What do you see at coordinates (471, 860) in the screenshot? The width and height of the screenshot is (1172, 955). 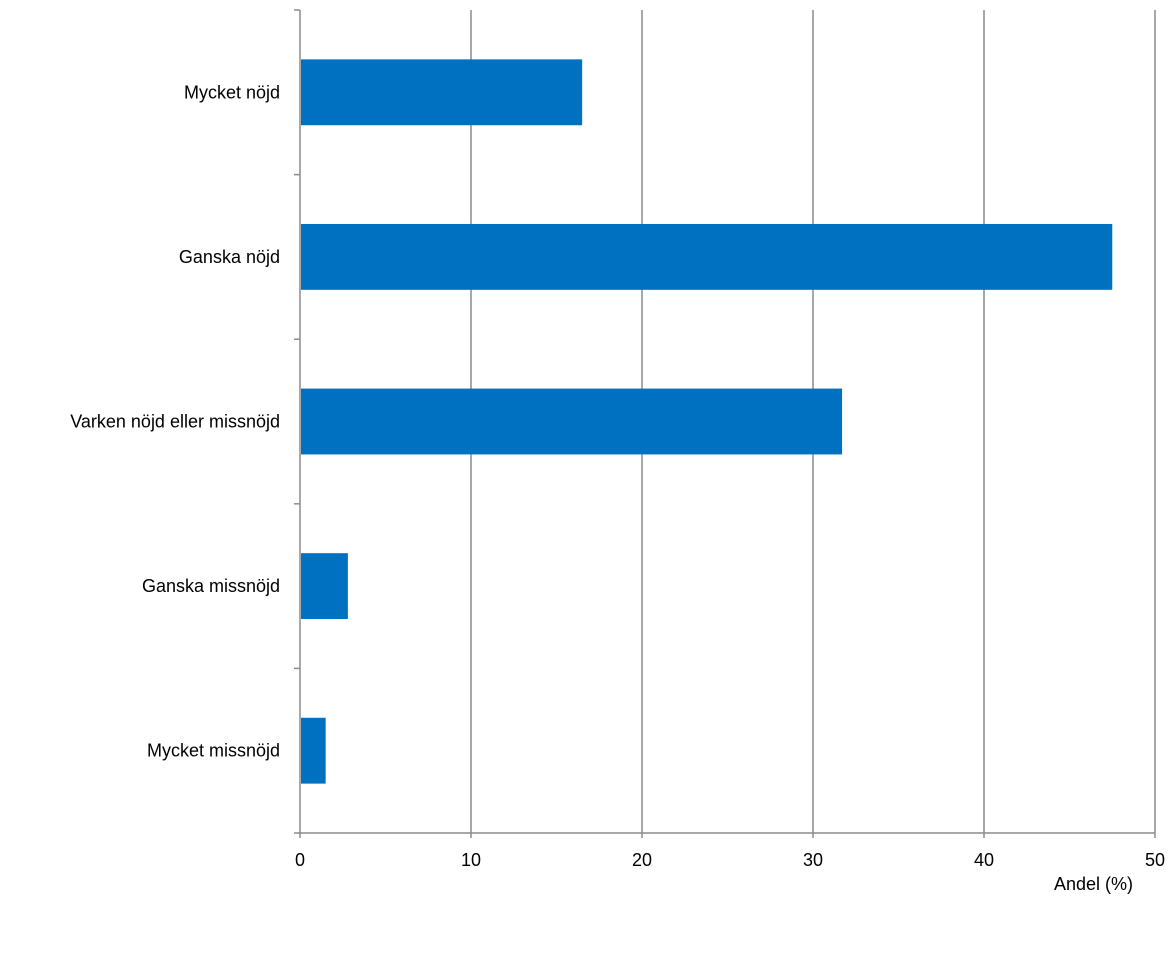 I see `x-tick-label: 10` at bounding box center [471, 860].